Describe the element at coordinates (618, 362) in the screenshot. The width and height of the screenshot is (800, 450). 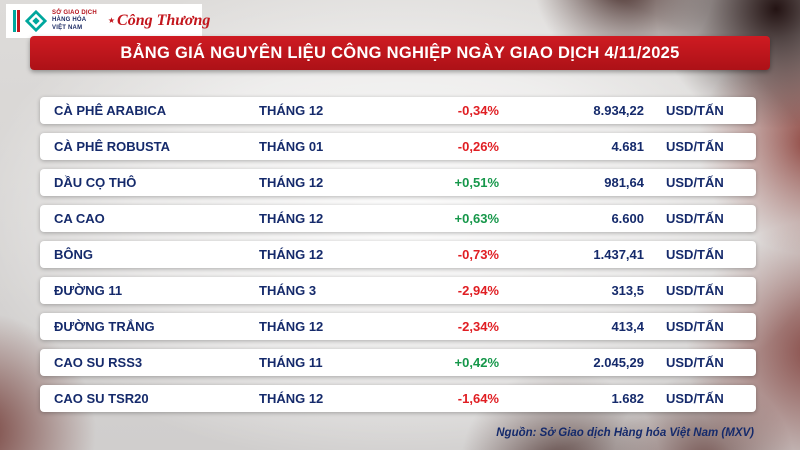
I see `price-value: 2.045,29` at that location.